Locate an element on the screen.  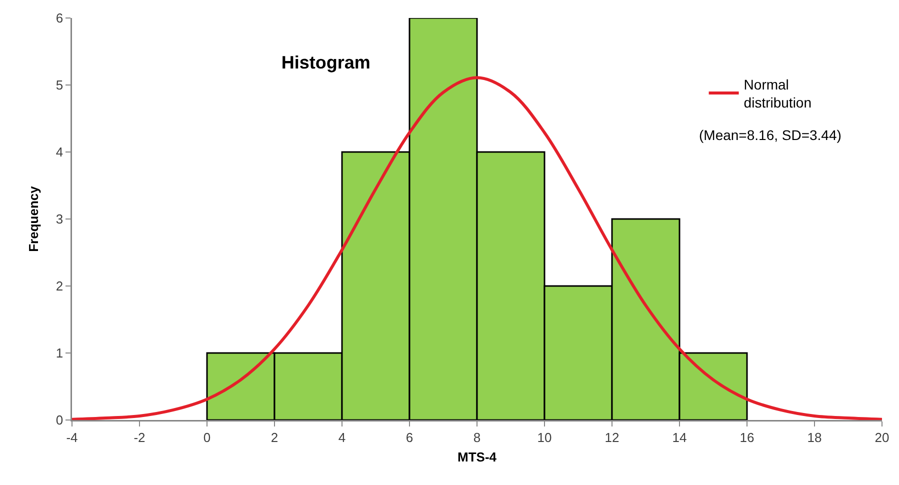
x-tick-label: 4 is located at coordinates (342, 437).